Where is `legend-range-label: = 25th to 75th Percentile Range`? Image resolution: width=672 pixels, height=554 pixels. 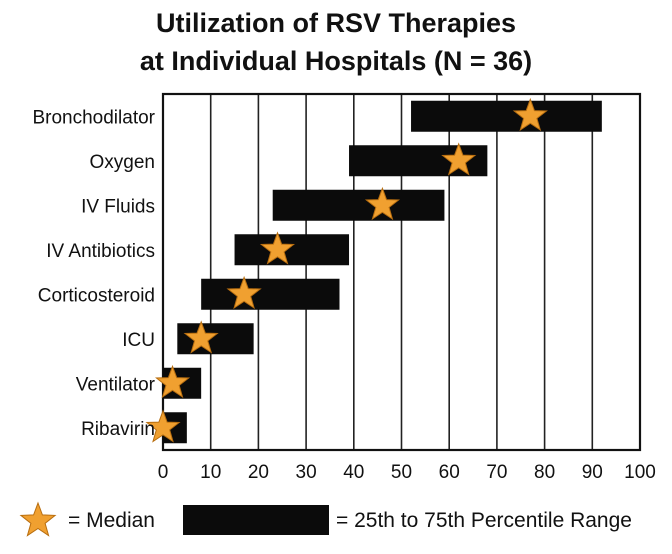
legend-range-label: = 25th to 75th Percentile Range is located at coordinates (484, 520).